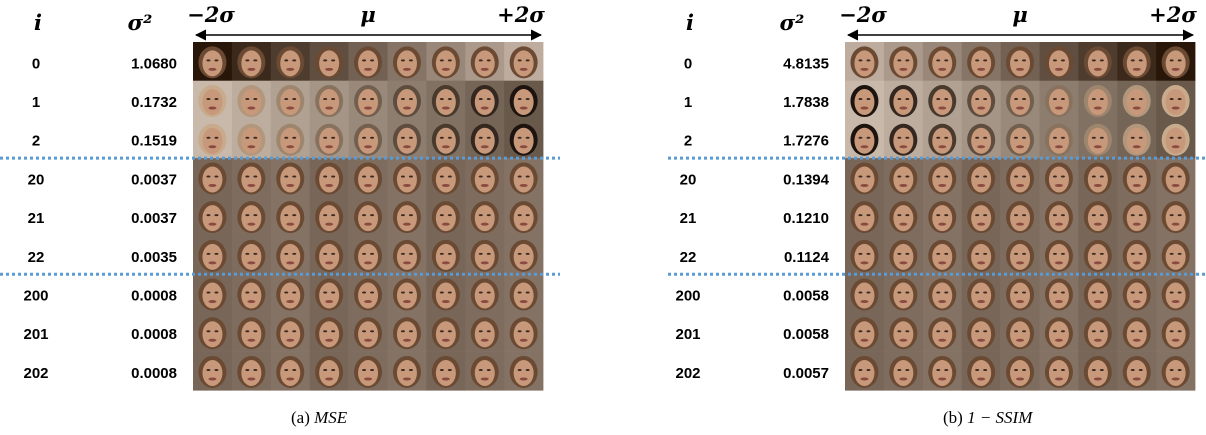 This screenshot has height=435, width=1206. What do you see at coordinates (806, 296) in the screenshot?
I see `row-variance: 0.0058` at bounding box center [806, 296].